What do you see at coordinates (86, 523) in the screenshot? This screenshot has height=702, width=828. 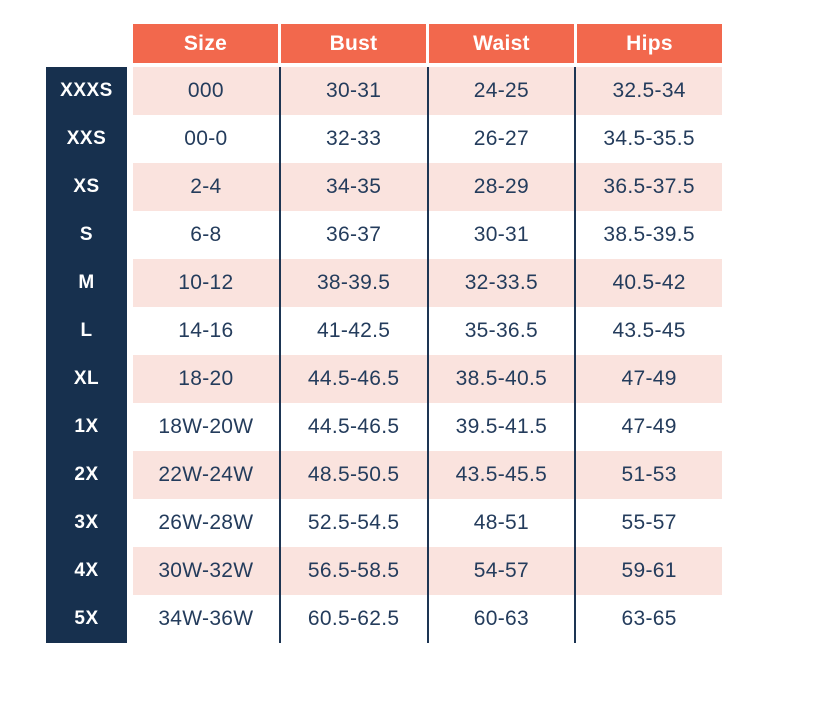 I see `row-label-3x: 3X` at bounding box center [86, 523].